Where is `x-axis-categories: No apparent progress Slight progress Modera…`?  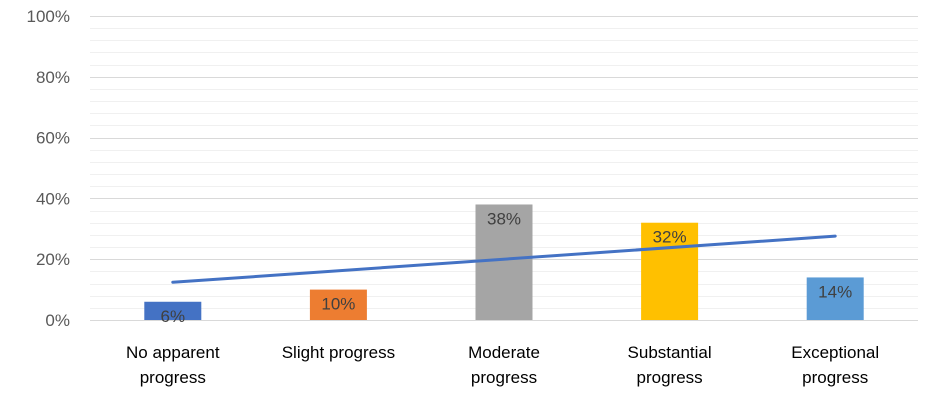
x-axis-categories: No apparent progress Slight progress Modera… is located at coordinates (502, 365).